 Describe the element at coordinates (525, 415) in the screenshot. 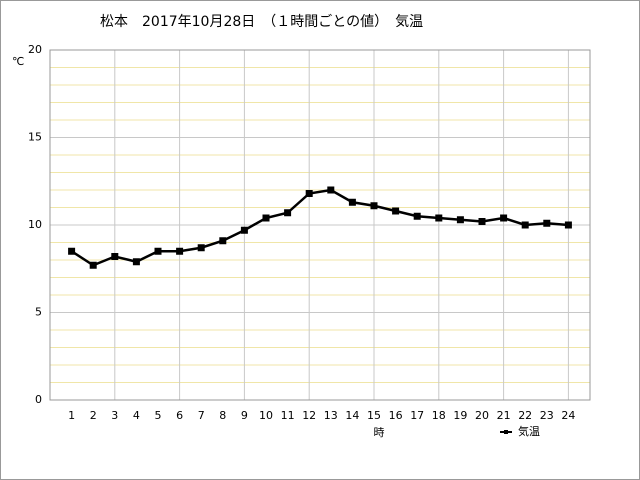

I see `x-tick-label: 22` at that location.